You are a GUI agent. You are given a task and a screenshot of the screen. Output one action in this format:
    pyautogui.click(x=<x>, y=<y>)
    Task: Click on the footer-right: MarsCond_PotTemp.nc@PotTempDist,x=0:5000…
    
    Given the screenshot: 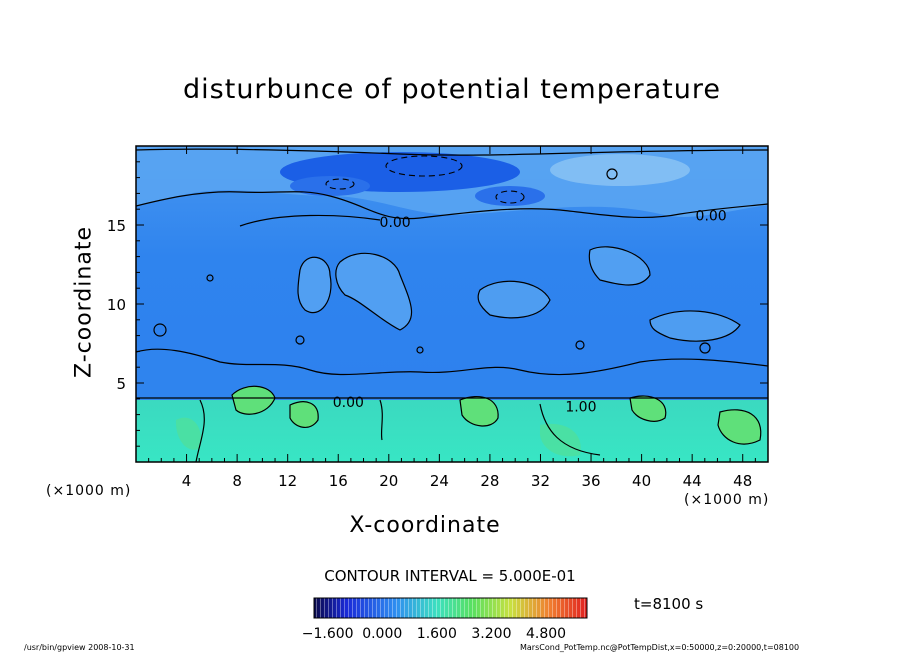 What is the action you would take?
    pyautogui.click(x=660, y=647)
    